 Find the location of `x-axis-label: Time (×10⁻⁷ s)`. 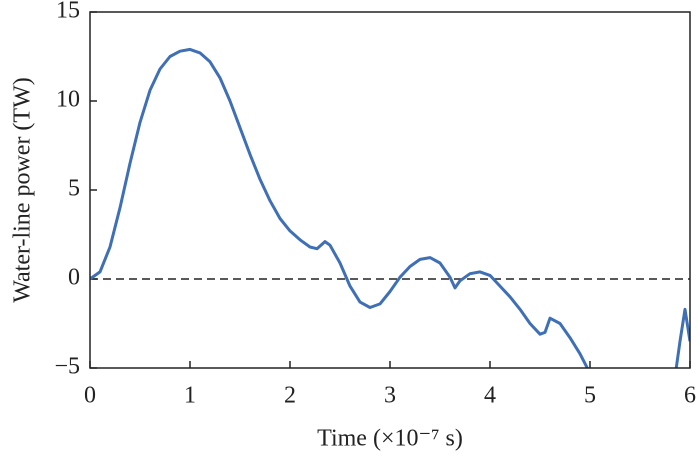

x-axis-label: Time (×10⁻⁷ s) is located at coordinates (390, 439).